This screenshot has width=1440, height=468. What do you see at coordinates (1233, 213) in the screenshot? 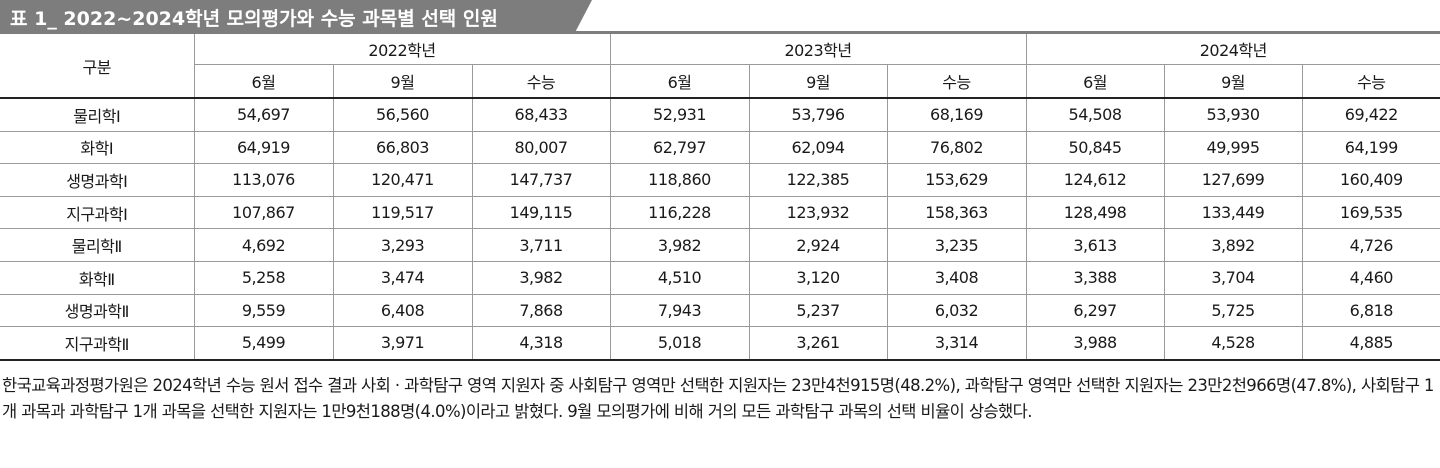
I see `value-cell: 133,449` at bounding box center [1233, 213].